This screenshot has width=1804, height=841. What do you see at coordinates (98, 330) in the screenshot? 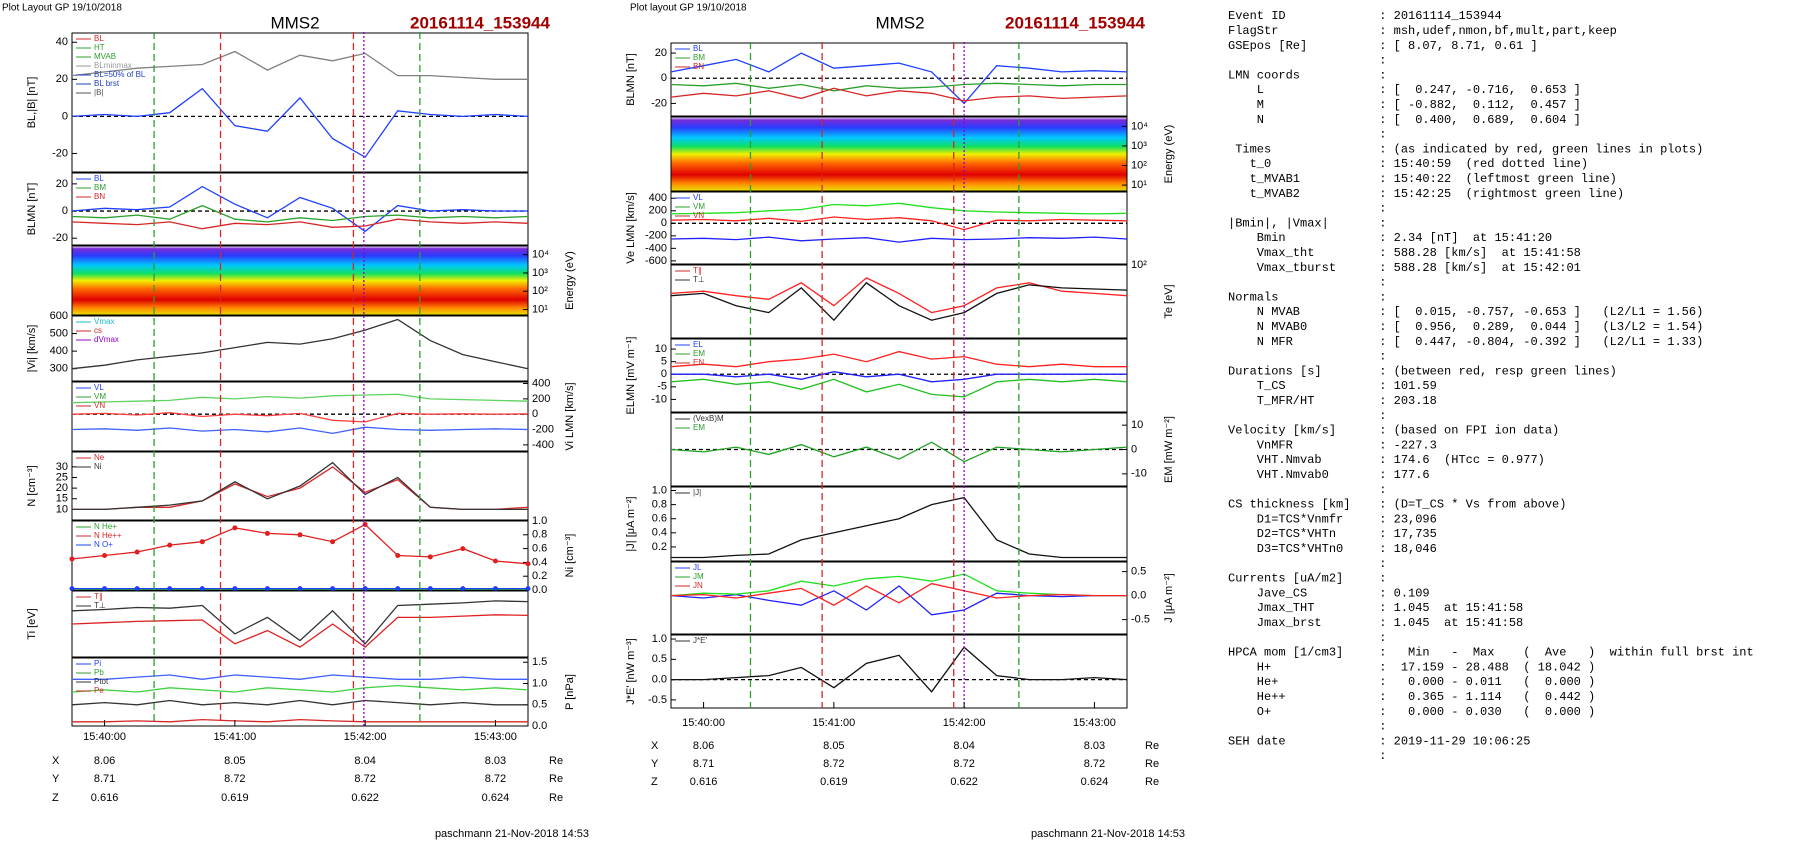
I see `legend-entry: cs` at bounding box center [98, 330].